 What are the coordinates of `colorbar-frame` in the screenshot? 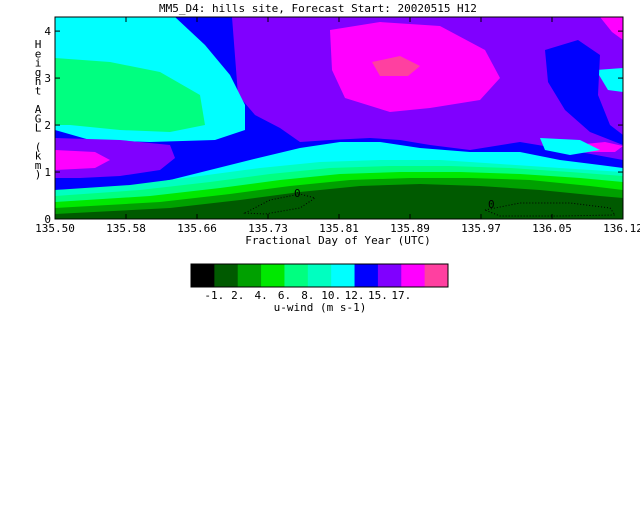 It's located at (319, 275).